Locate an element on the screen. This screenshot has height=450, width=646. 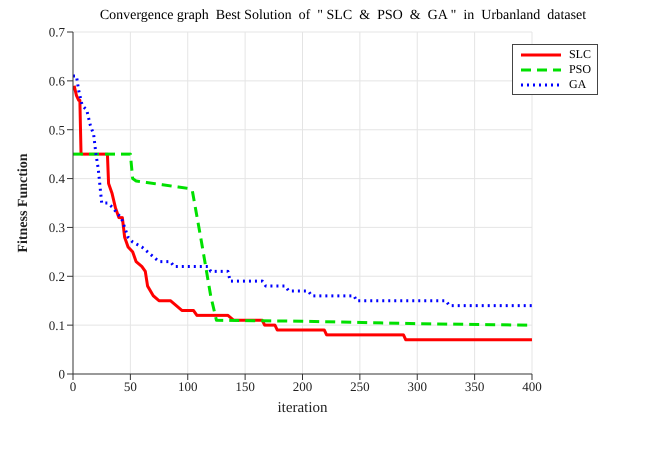
y-tick-label: 0.1 is located at coordinates (56, 325).